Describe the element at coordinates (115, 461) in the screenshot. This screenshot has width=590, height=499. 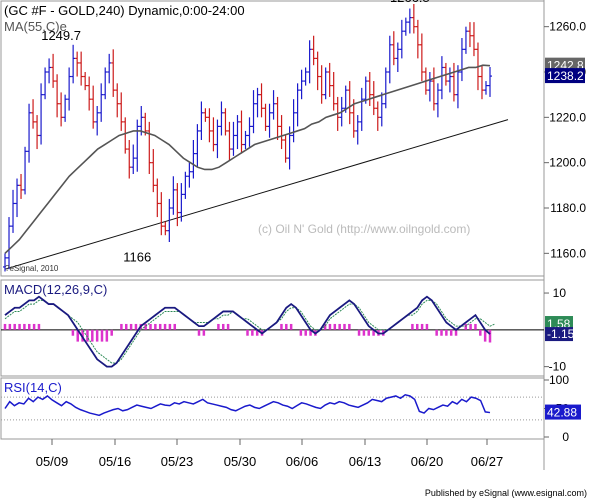
I see `x-tick-label: 05/16` at that location.